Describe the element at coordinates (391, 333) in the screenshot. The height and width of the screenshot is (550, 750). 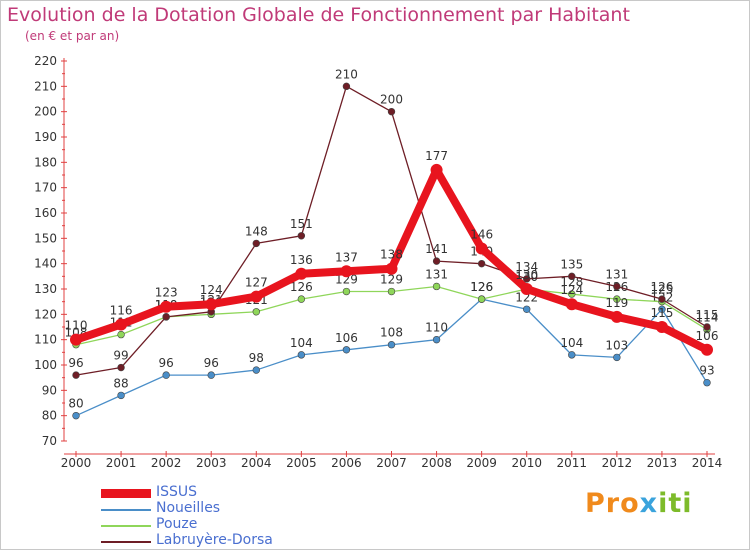
I see `data-label: 108` at that location.